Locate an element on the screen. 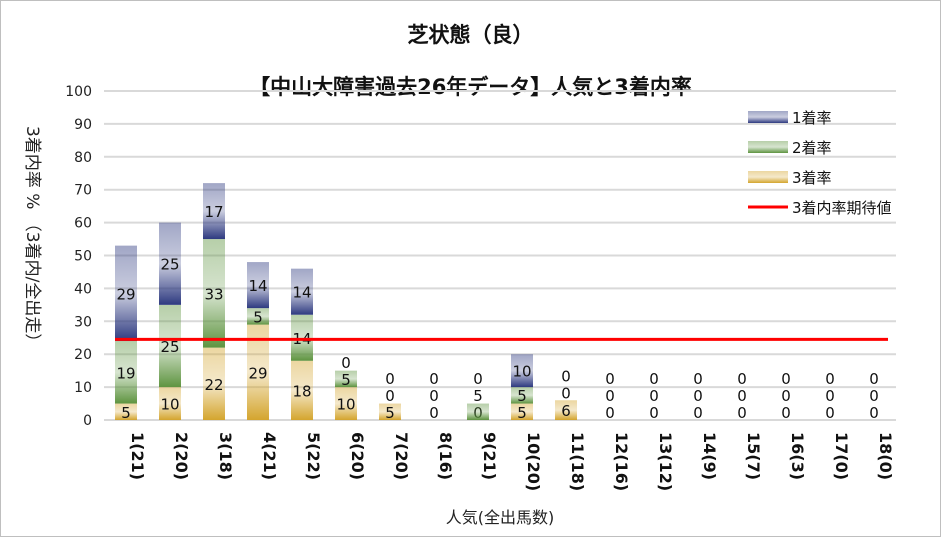  y-tick-label: 40 is located at coordinates (83, 289).